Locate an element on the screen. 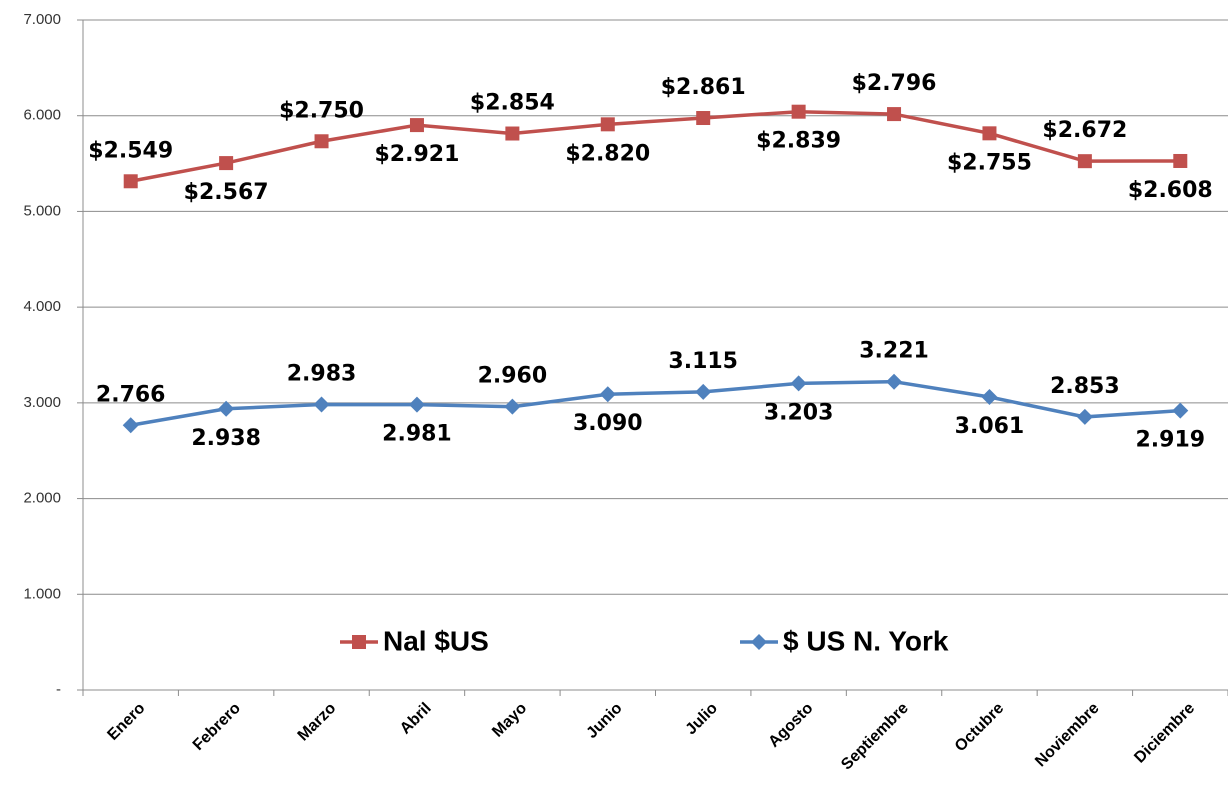 The image size is (1228, 796). x-tick-label: Agosto is located at coordinates (790, 725).